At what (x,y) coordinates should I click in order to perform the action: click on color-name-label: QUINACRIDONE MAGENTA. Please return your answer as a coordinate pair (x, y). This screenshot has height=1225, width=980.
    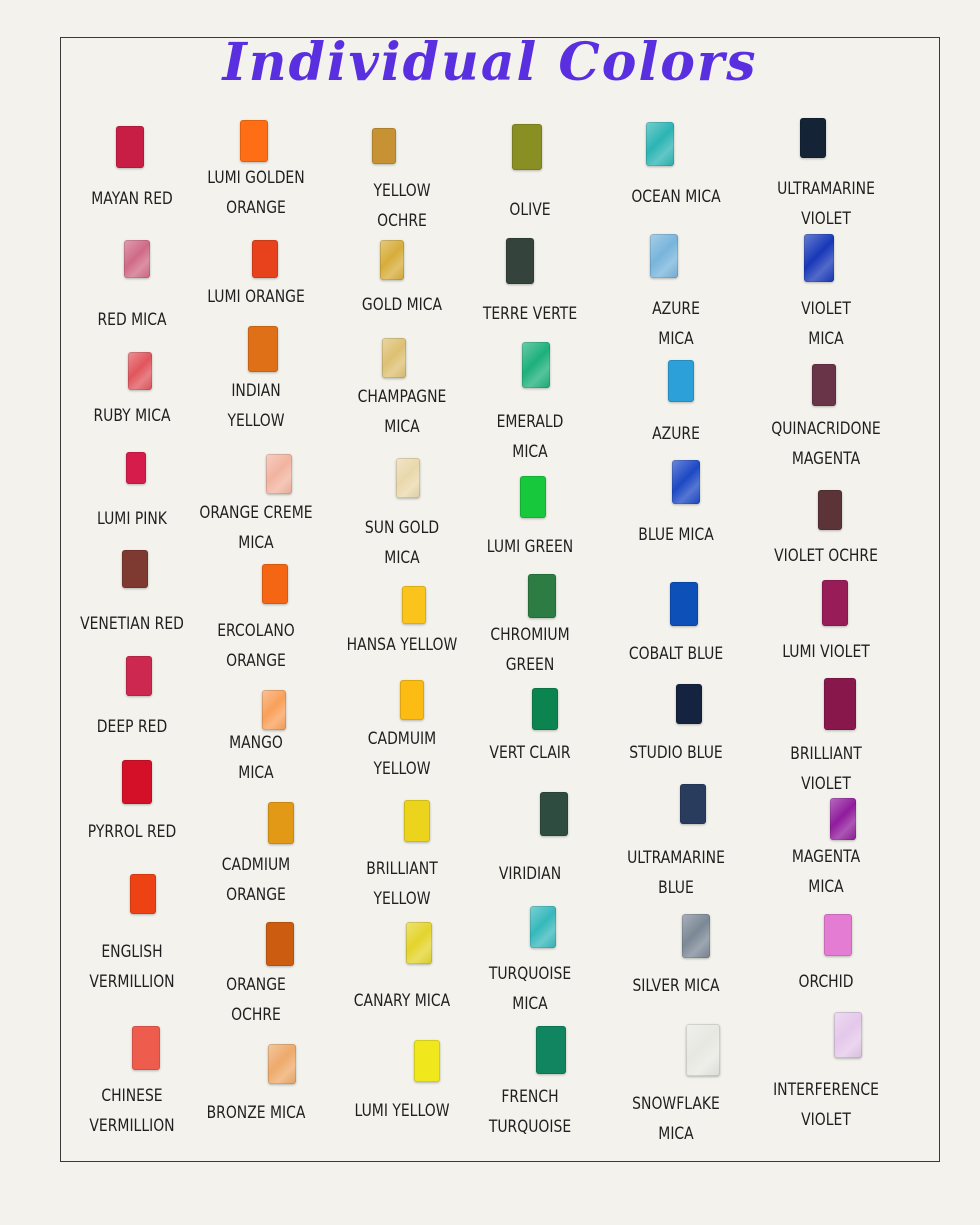
    Looking at the image, I should click on (826, 444).